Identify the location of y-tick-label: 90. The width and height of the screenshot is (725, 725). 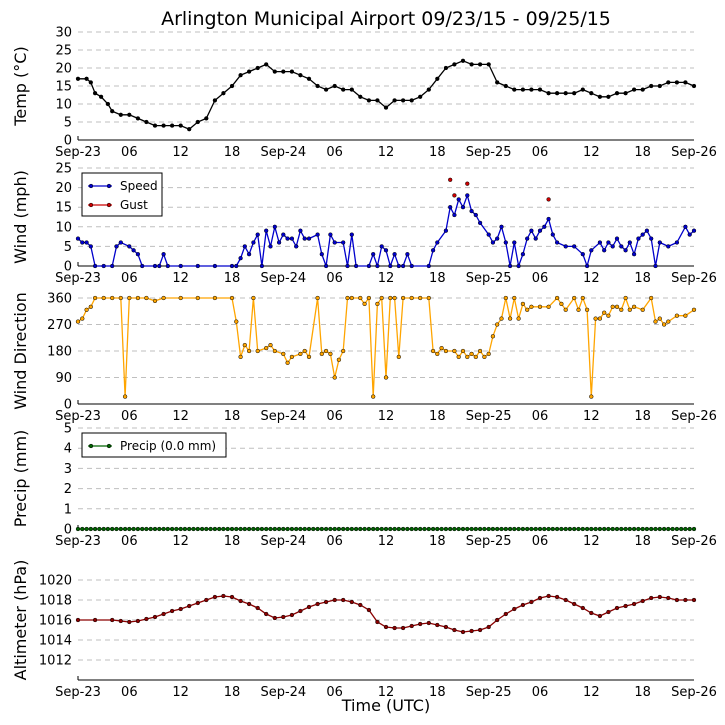
(63, 378).